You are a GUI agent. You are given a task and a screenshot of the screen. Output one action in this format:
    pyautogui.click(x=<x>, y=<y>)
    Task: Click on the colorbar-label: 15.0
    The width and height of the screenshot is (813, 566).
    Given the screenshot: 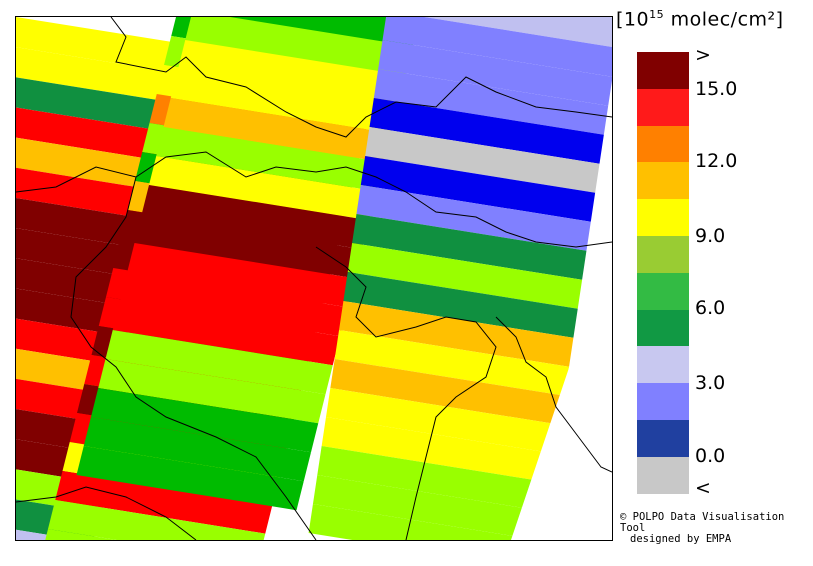 What is the action you would take?
    pyautogui.click(x=716, y=89)
    